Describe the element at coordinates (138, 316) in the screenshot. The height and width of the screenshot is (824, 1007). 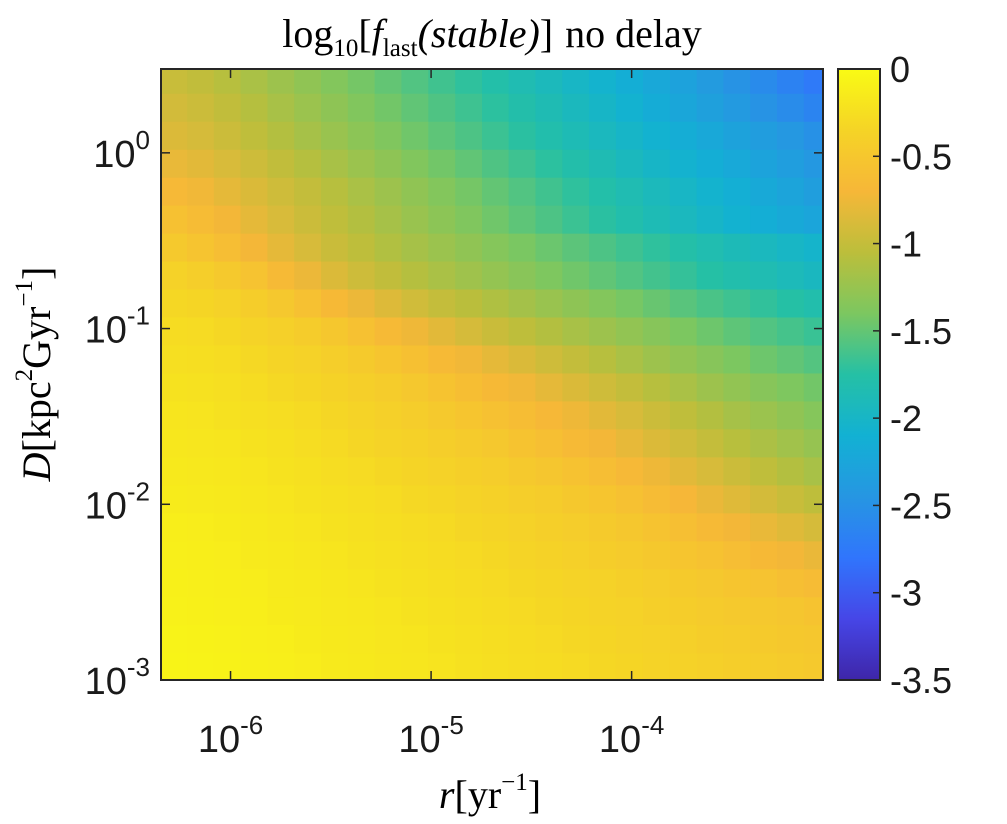
I see `y-tick-exp: -1` at that location.